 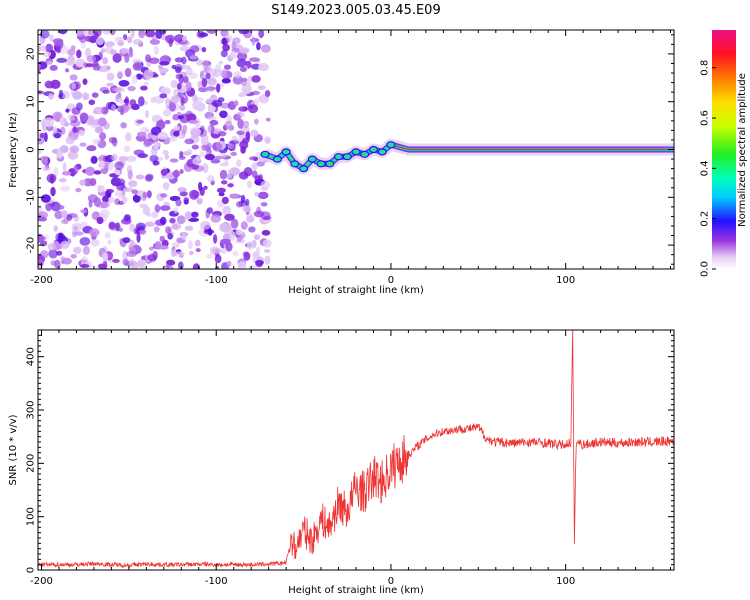 What do you see at coordinates (742, 150) in the screenshot?
I see `colorbar-label: Normalized spectral amplitude` at bounding box center [742, 150].